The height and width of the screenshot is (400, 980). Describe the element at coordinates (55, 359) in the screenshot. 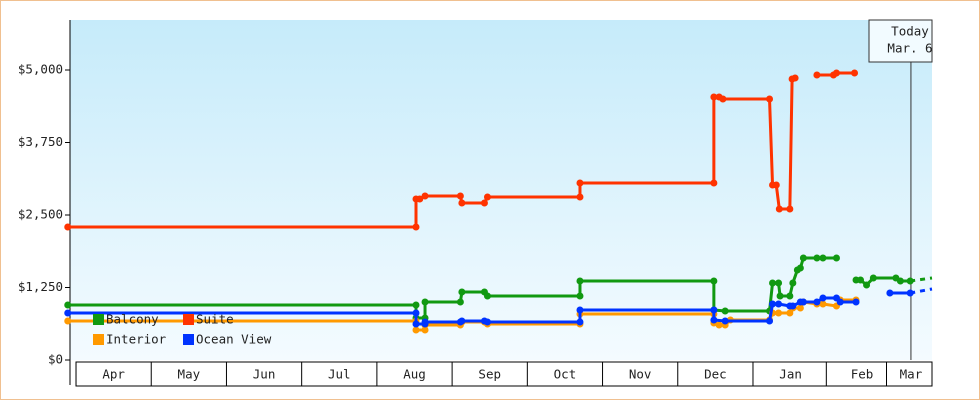

I see `y-tick-label: $0` at that location.